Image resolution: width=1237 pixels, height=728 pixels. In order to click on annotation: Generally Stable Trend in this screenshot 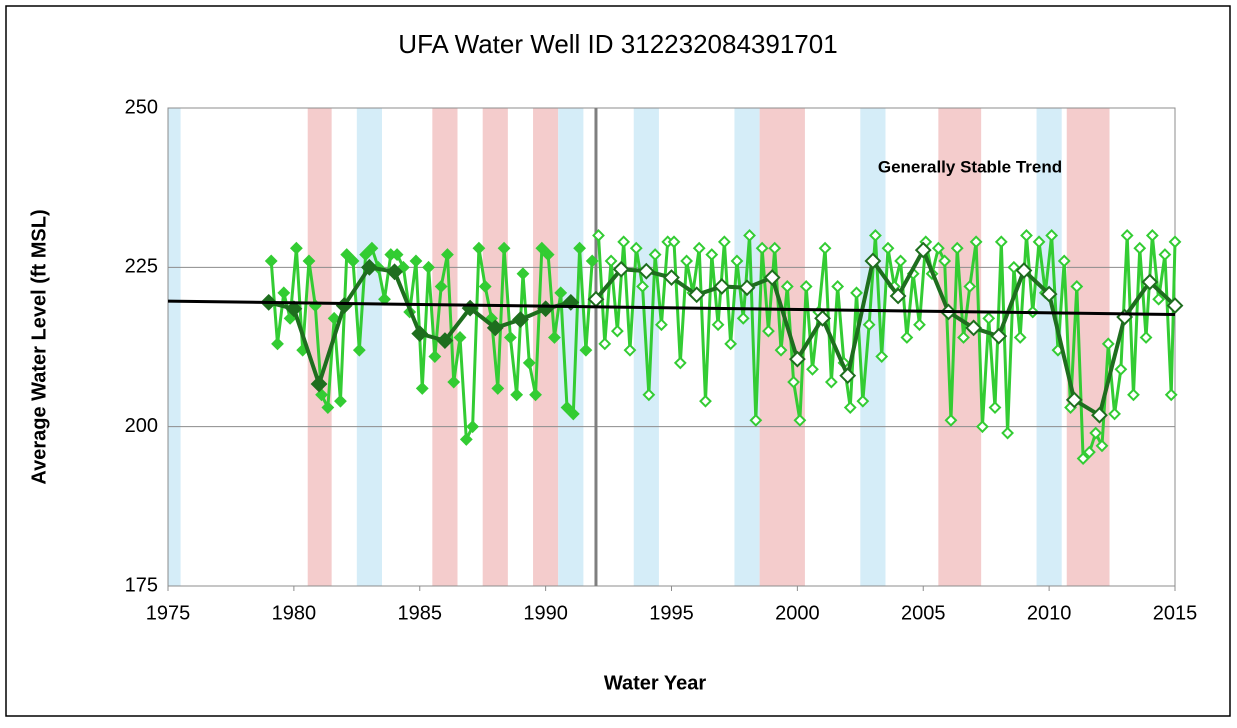, I will do `click(970, 166)`.